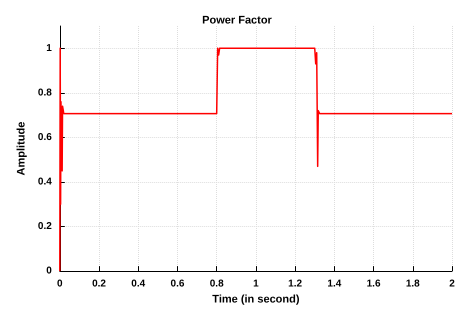 This screenshot has height=318, width=474. Describe the element at coordinates (256, 300) in the screenshot. I see `x-axis-title: Time (in second)` at that location.